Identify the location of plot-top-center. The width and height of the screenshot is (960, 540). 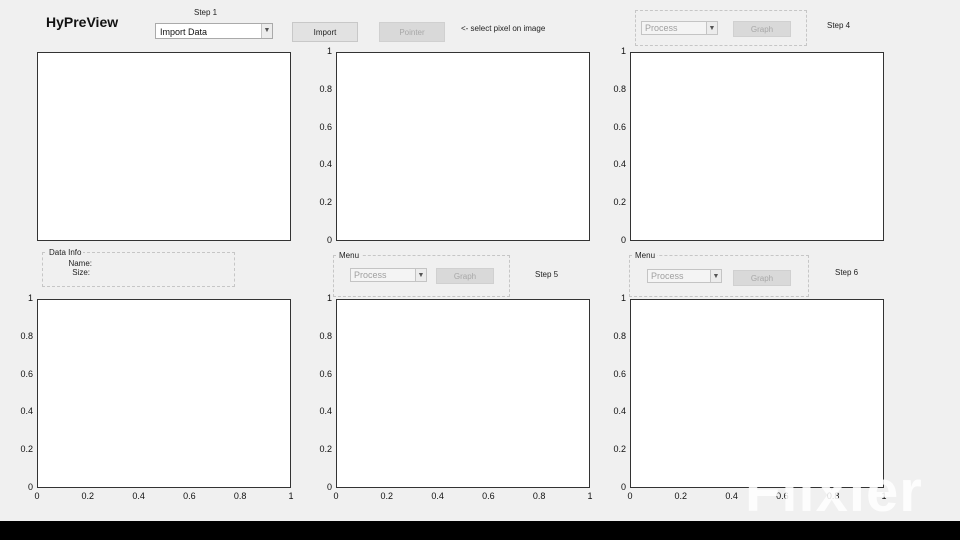
(463, 146).